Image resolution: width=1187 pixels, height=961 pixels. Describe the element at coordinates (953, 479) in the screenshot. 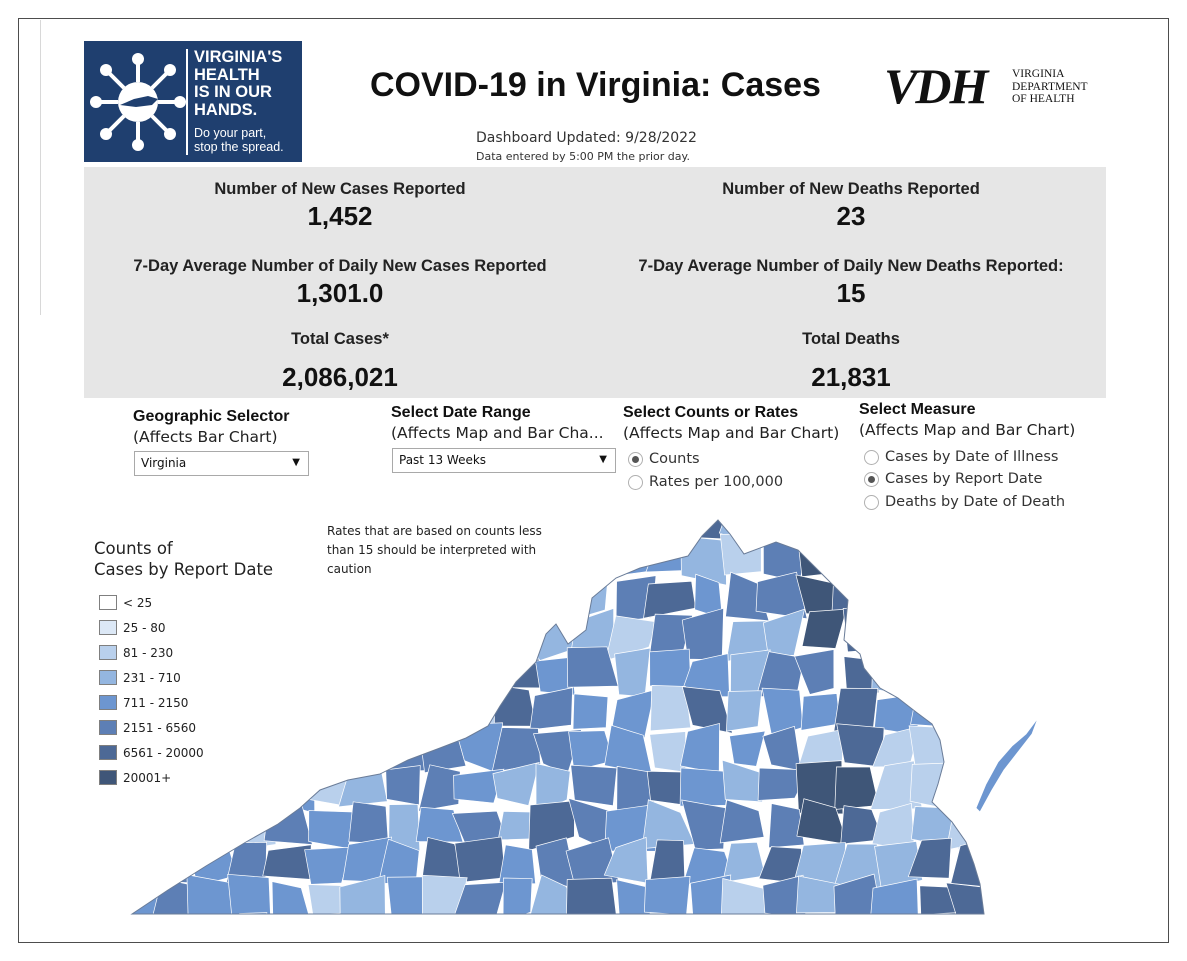

I see `radio-cases-report: Cases by Report Date` at that location.